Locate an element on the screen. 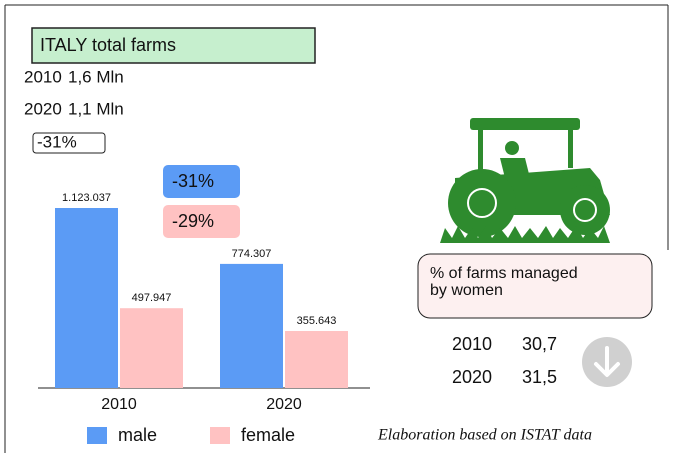 The height and width of the screenshot is (453, 673). tractor-icon is located at coordinates (525, 180).